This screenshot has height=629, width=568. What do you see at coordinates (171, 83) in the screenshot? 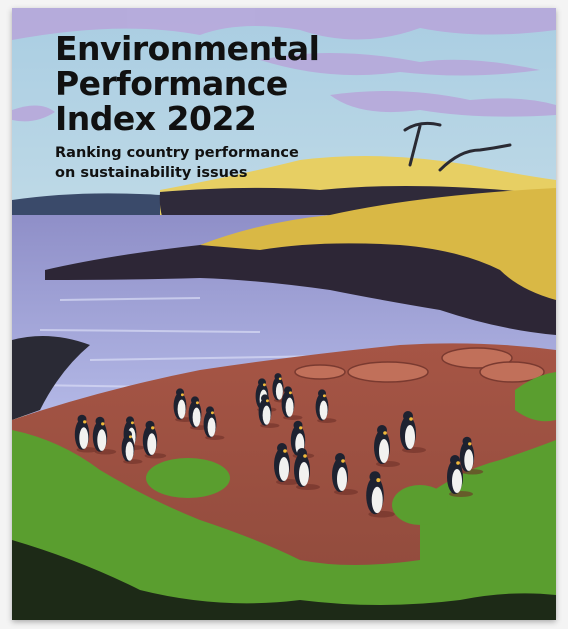
I see `title-line: Performance` at bounding box center [171, 83].